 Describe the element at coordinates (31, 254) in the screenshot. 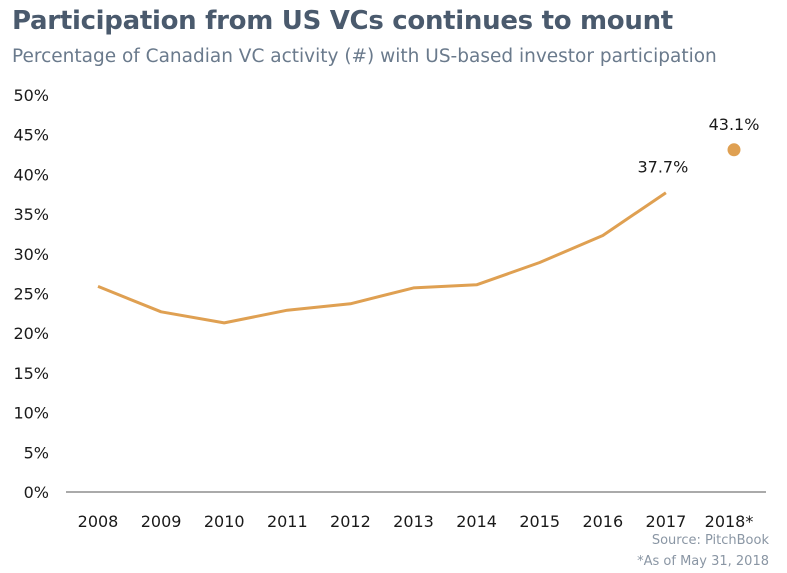

I see `y-tick-label: 30%` at that location.